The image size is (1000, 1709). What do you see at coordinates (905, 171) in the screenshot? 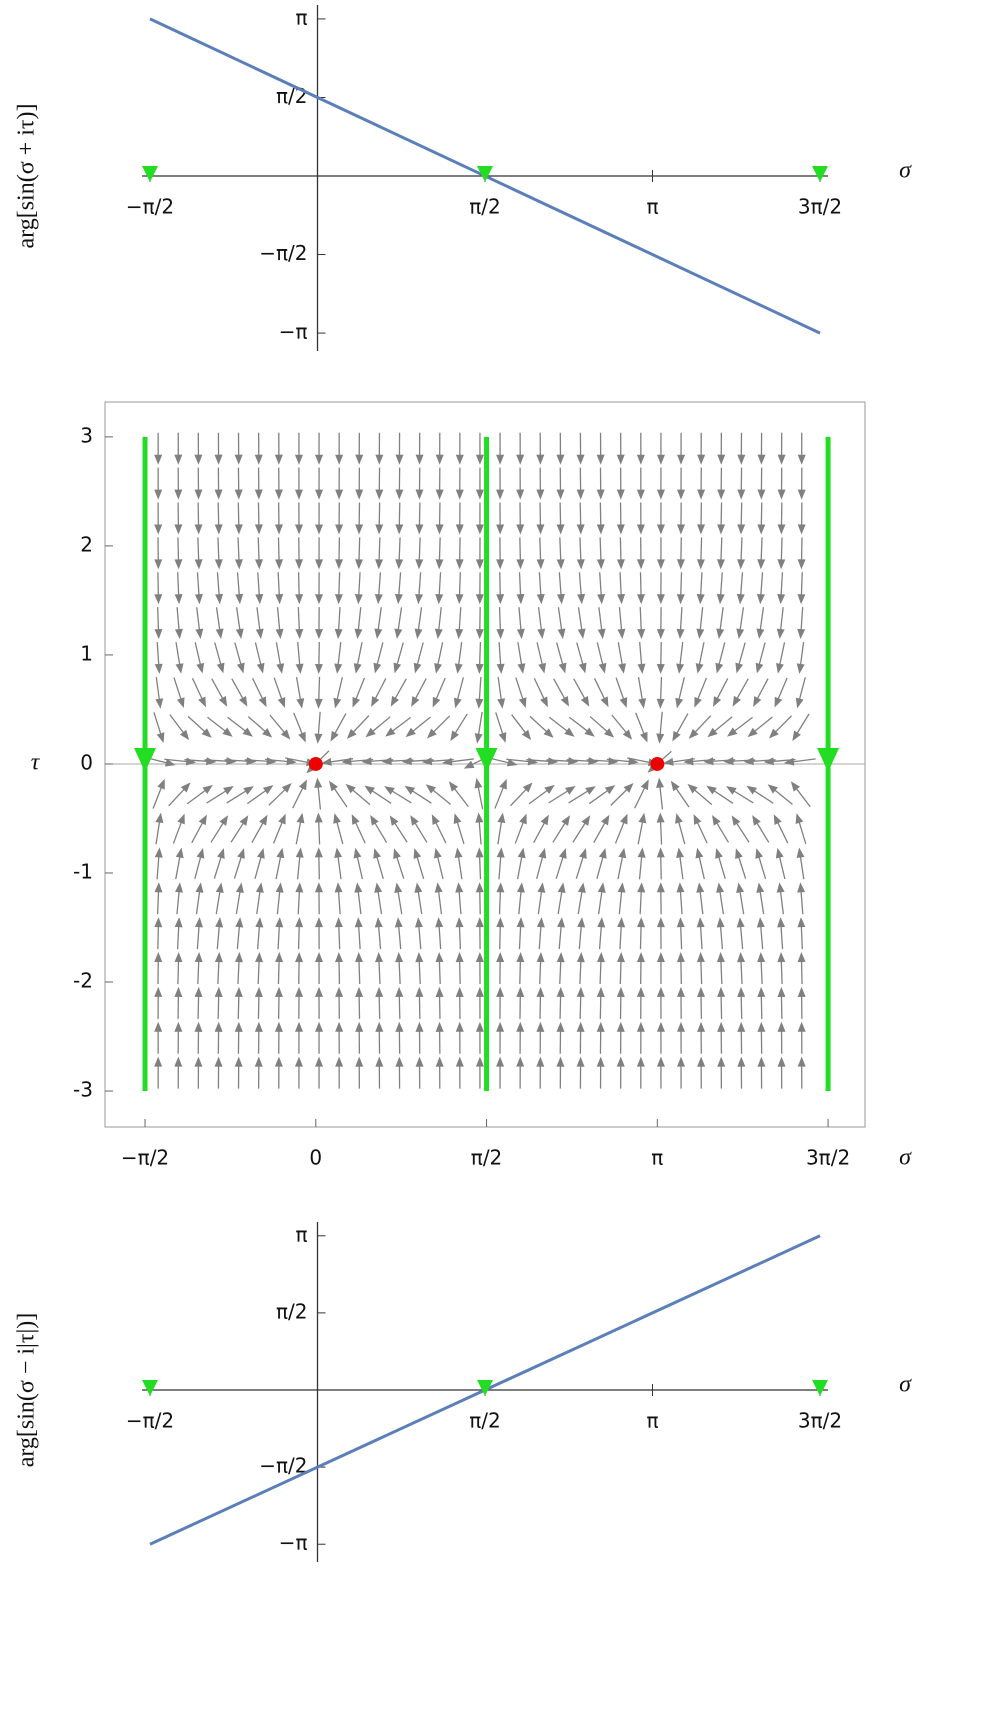
I see `x-axis-label: σ` at bounding box center [905, 171].